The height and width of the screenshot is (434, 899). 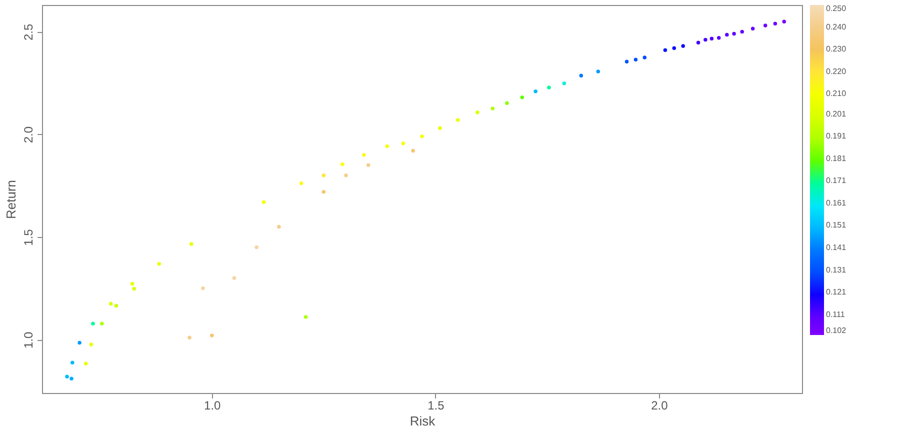 I want to click on color-bar-label: 0.210, so click(x=836, y=93).